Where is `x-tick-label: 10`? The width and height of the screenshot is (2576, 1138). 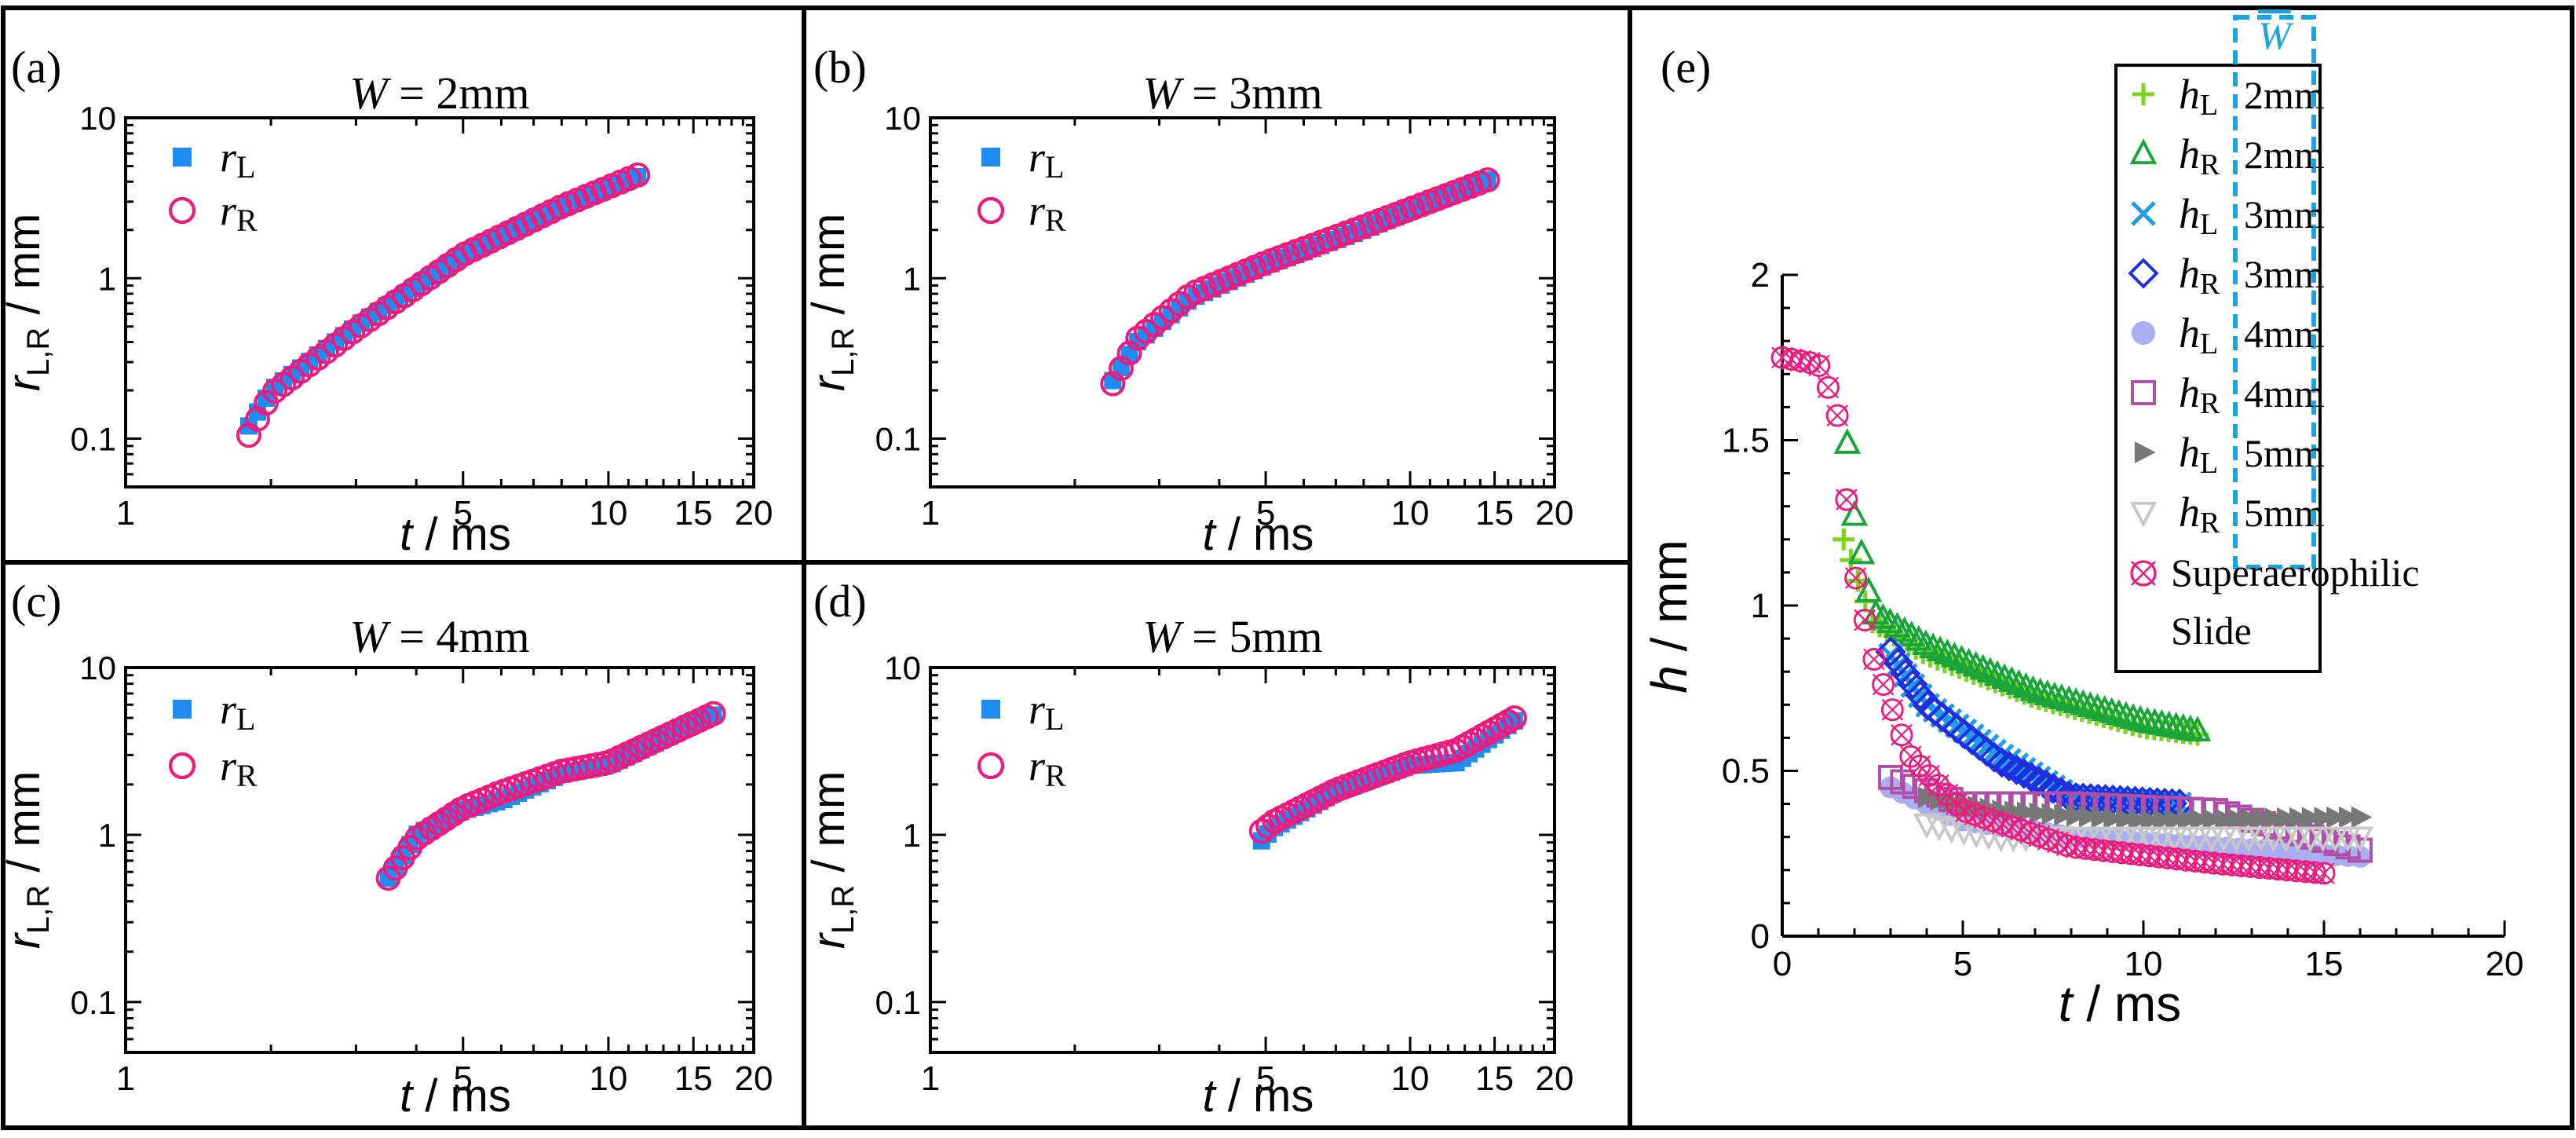 x-tick-label: 10 is located at coordinates (608, 1078).